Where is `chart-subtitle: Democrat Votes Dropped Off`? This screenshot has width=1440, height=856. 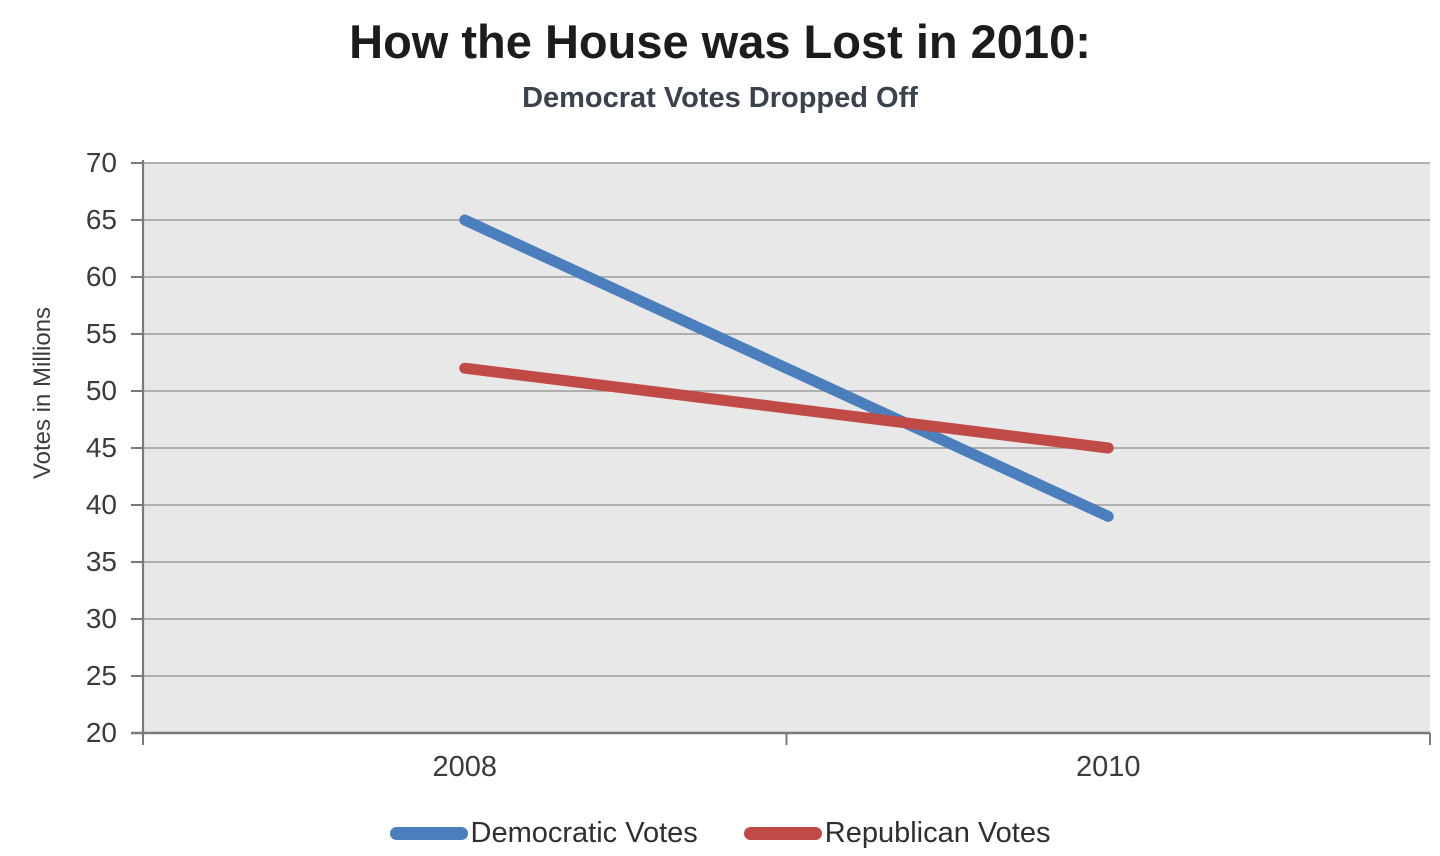 chart-subtitle: Democrat Votes Dropped Off is located at coordinates (720, 98).